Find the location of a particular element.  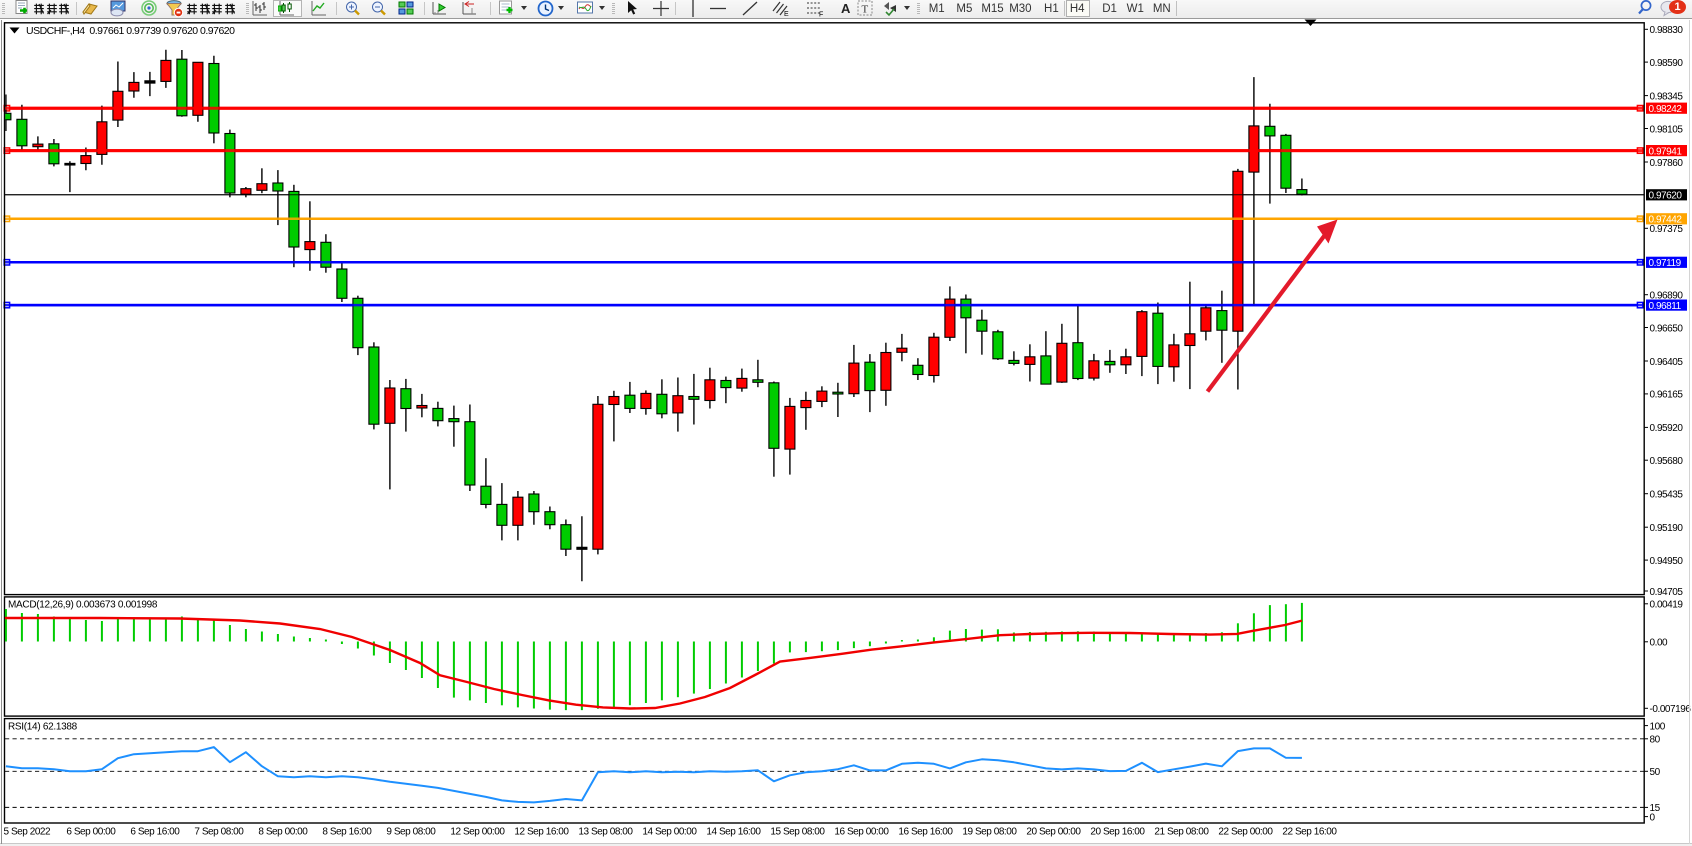

svg-text: -0.007196 is located at coordinates (1671, 709).